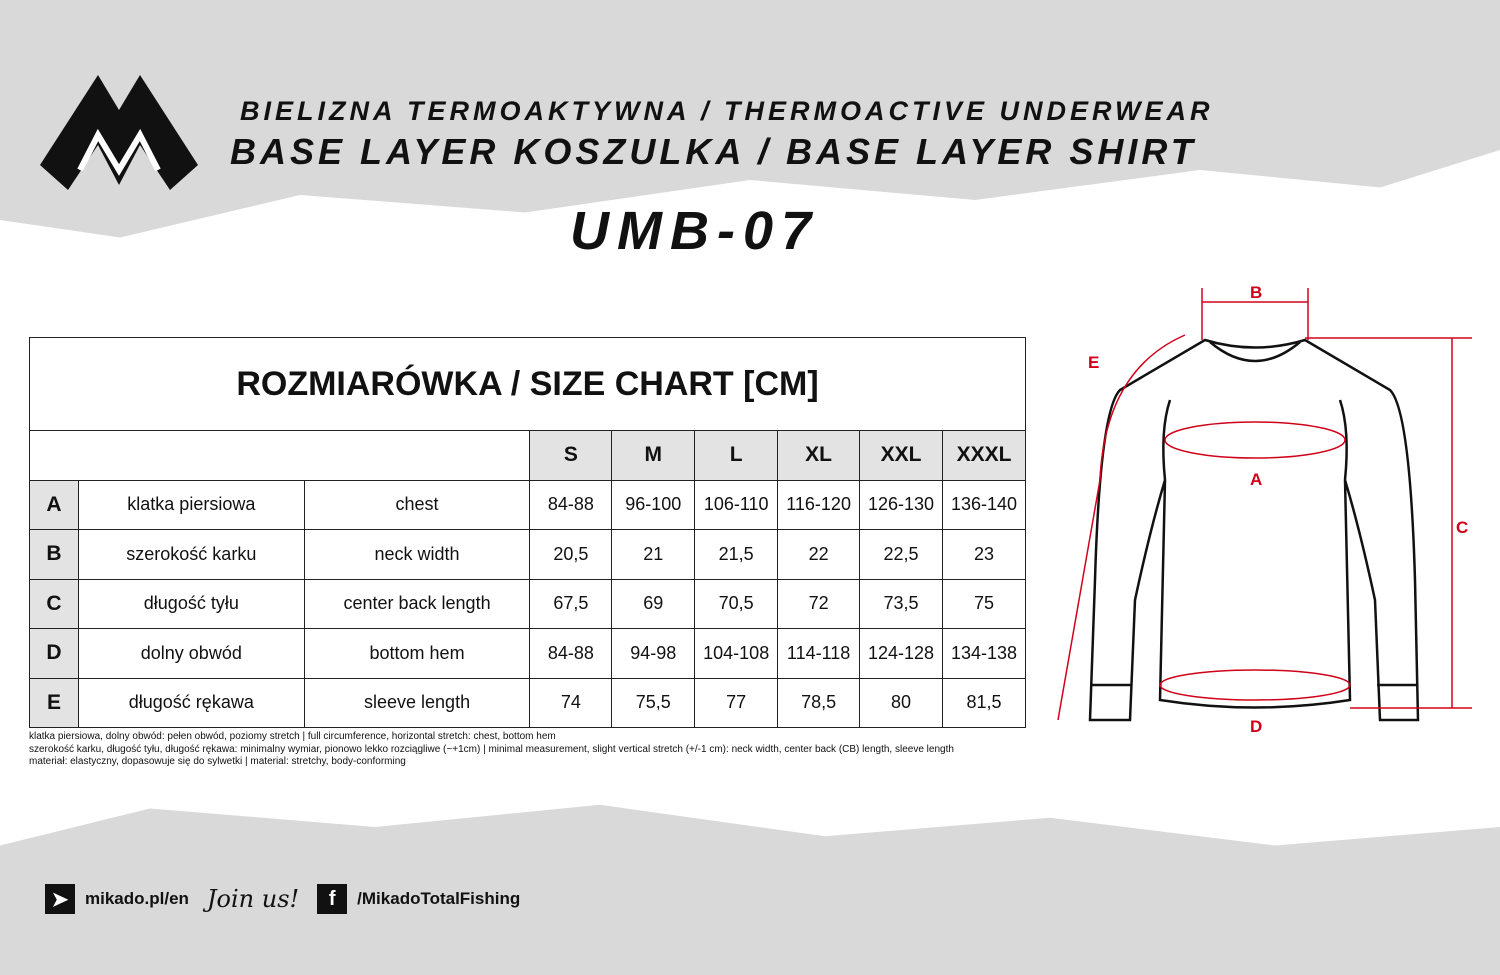  Describe the element at coordinates (571, 603) in the screenshot. I see `size-value: 67,5` at that location.